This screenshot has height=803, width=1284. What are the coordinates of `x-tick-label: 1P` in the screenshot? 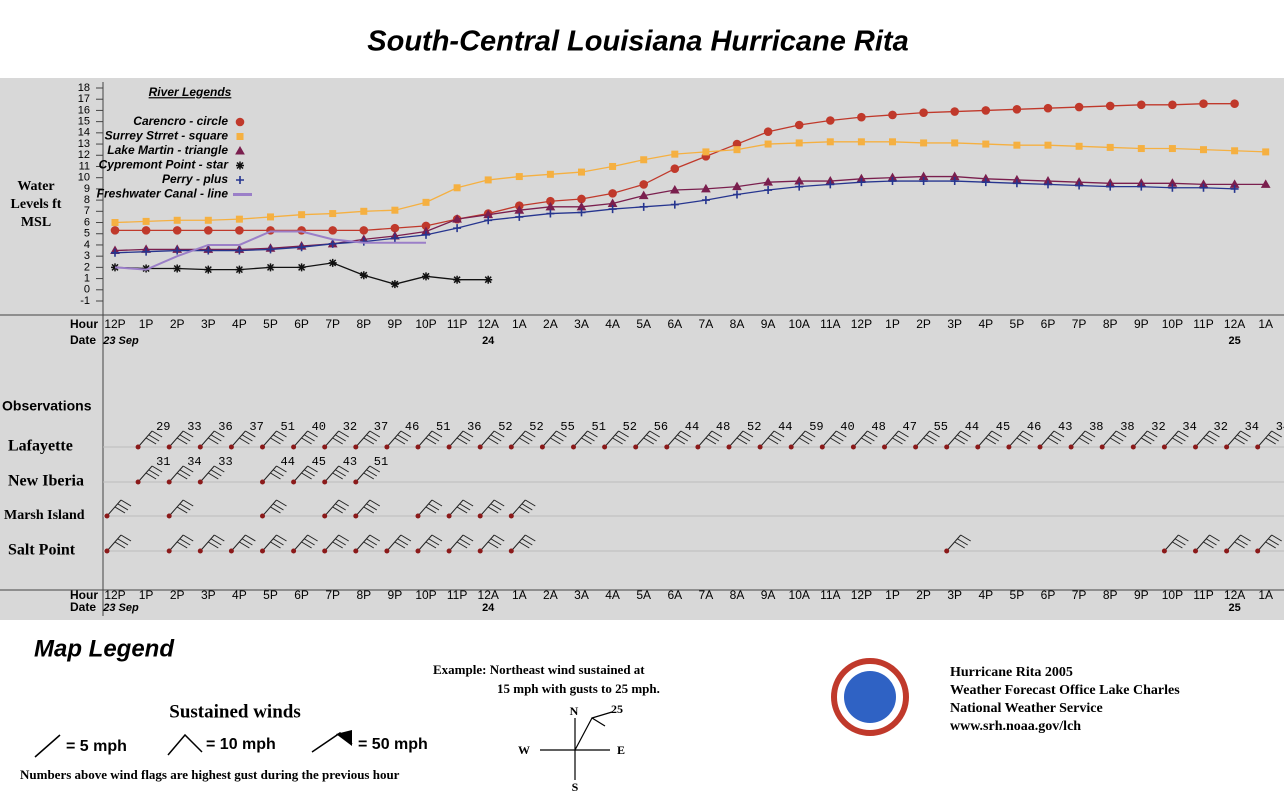 It's located at (892, 595).